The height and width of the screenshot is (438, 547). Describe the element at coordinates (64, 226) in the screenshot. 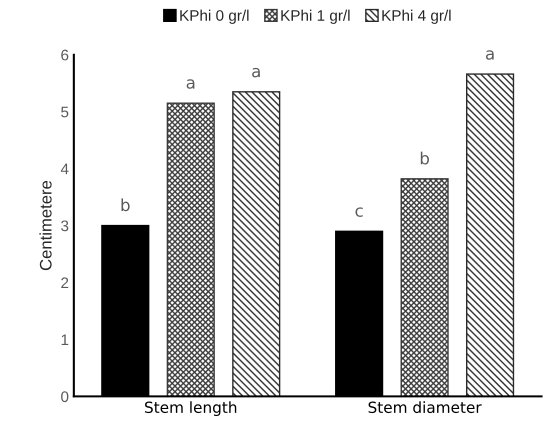

I see `y-tick-label: 3` at that location.